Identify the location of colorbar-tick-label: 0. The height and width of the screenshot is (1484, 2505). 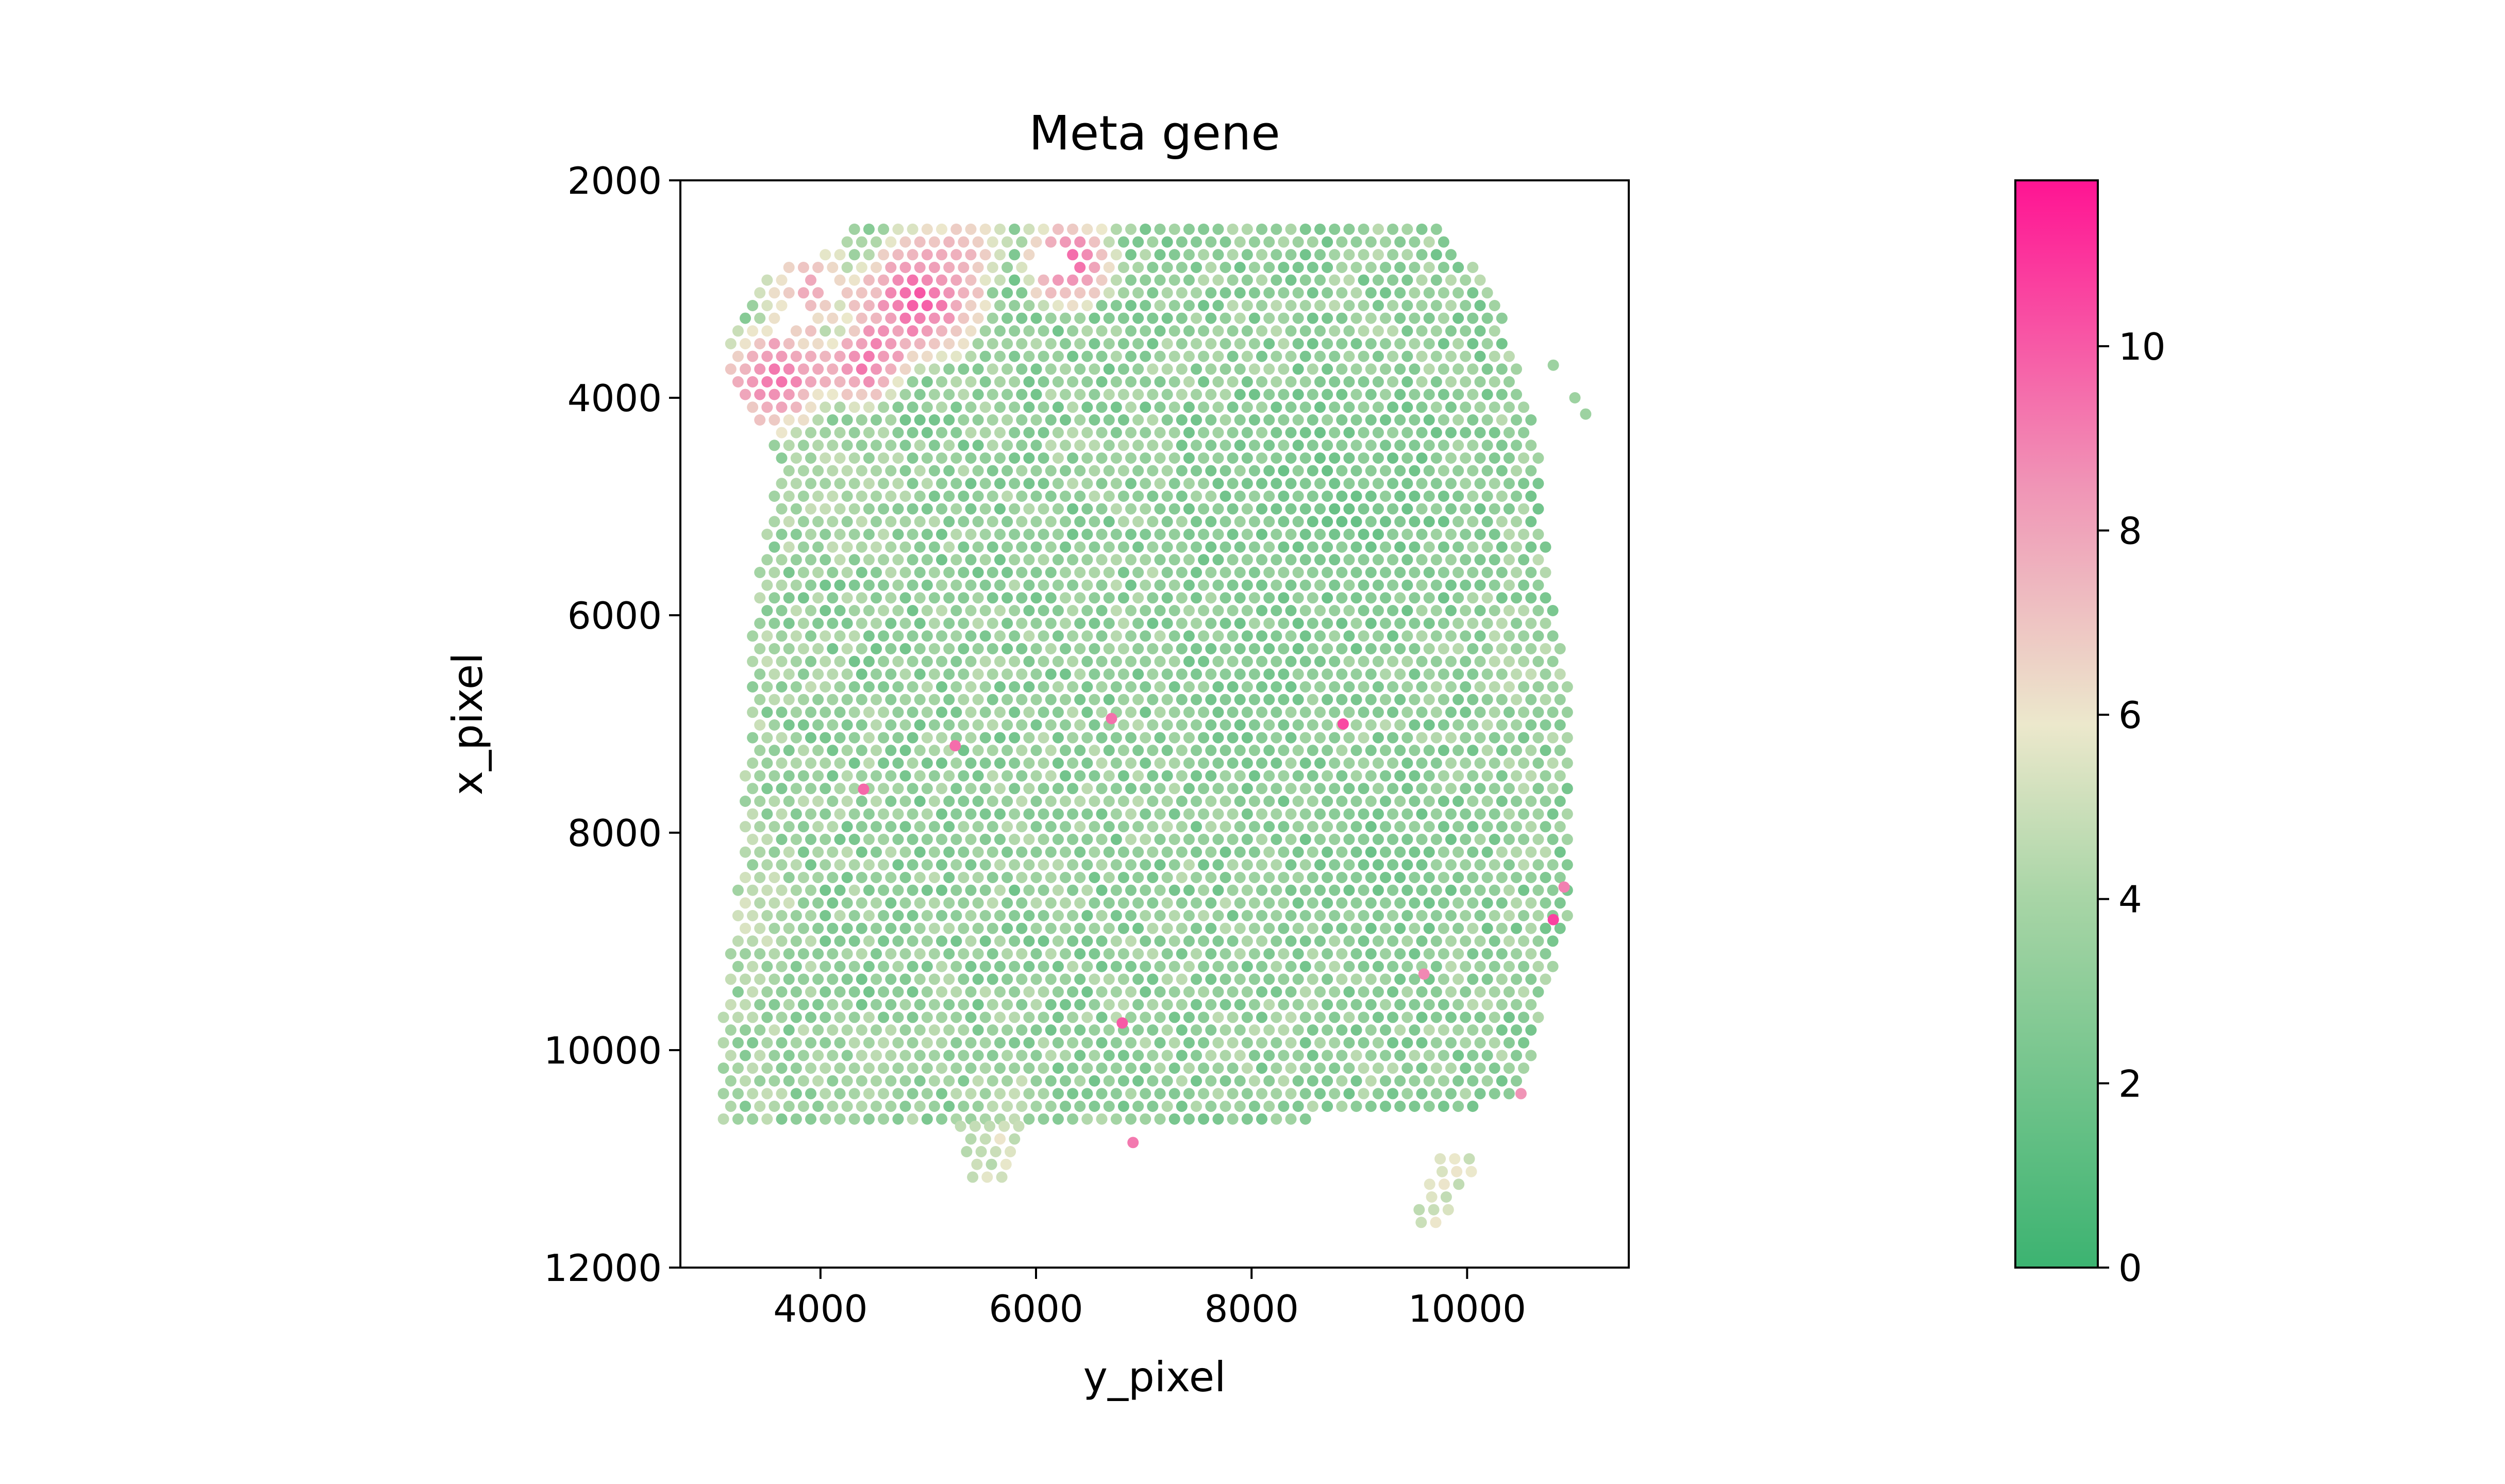
(2130, 1268).